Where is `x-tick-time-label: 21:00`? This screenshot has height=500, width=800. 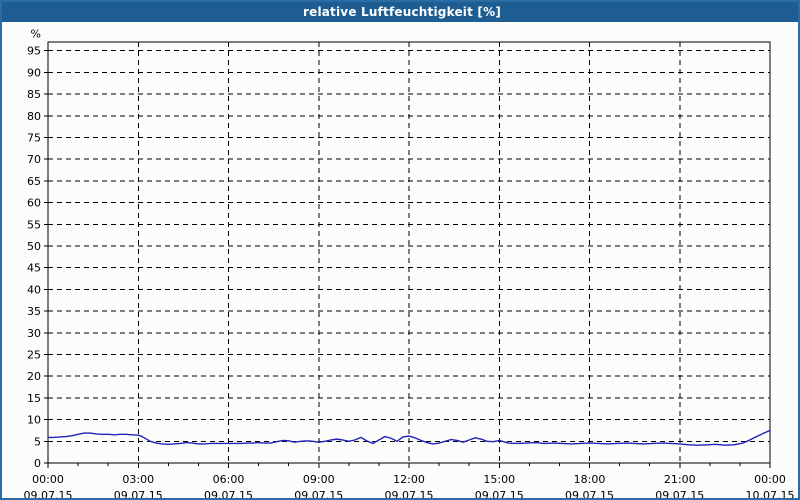 x-tick-time-label: 21:00 is located at coordinates (680, 479).